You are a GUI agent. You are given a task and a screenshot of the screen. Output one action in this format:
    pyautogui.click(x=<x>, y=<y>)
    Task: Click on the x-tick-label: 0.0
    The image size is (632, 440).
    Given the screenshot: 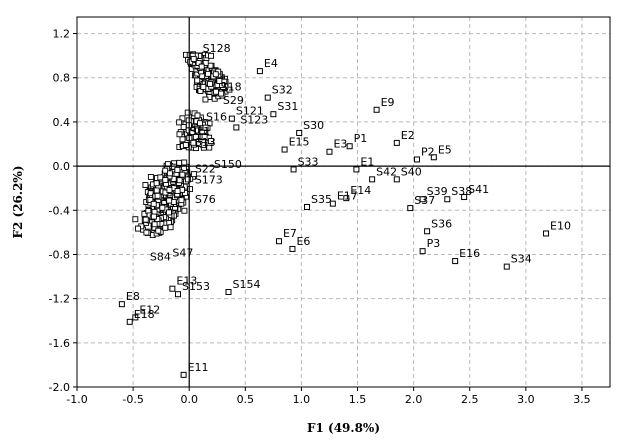 What is the action you would take?
    pyautogui.click(x=189, y=399)
    